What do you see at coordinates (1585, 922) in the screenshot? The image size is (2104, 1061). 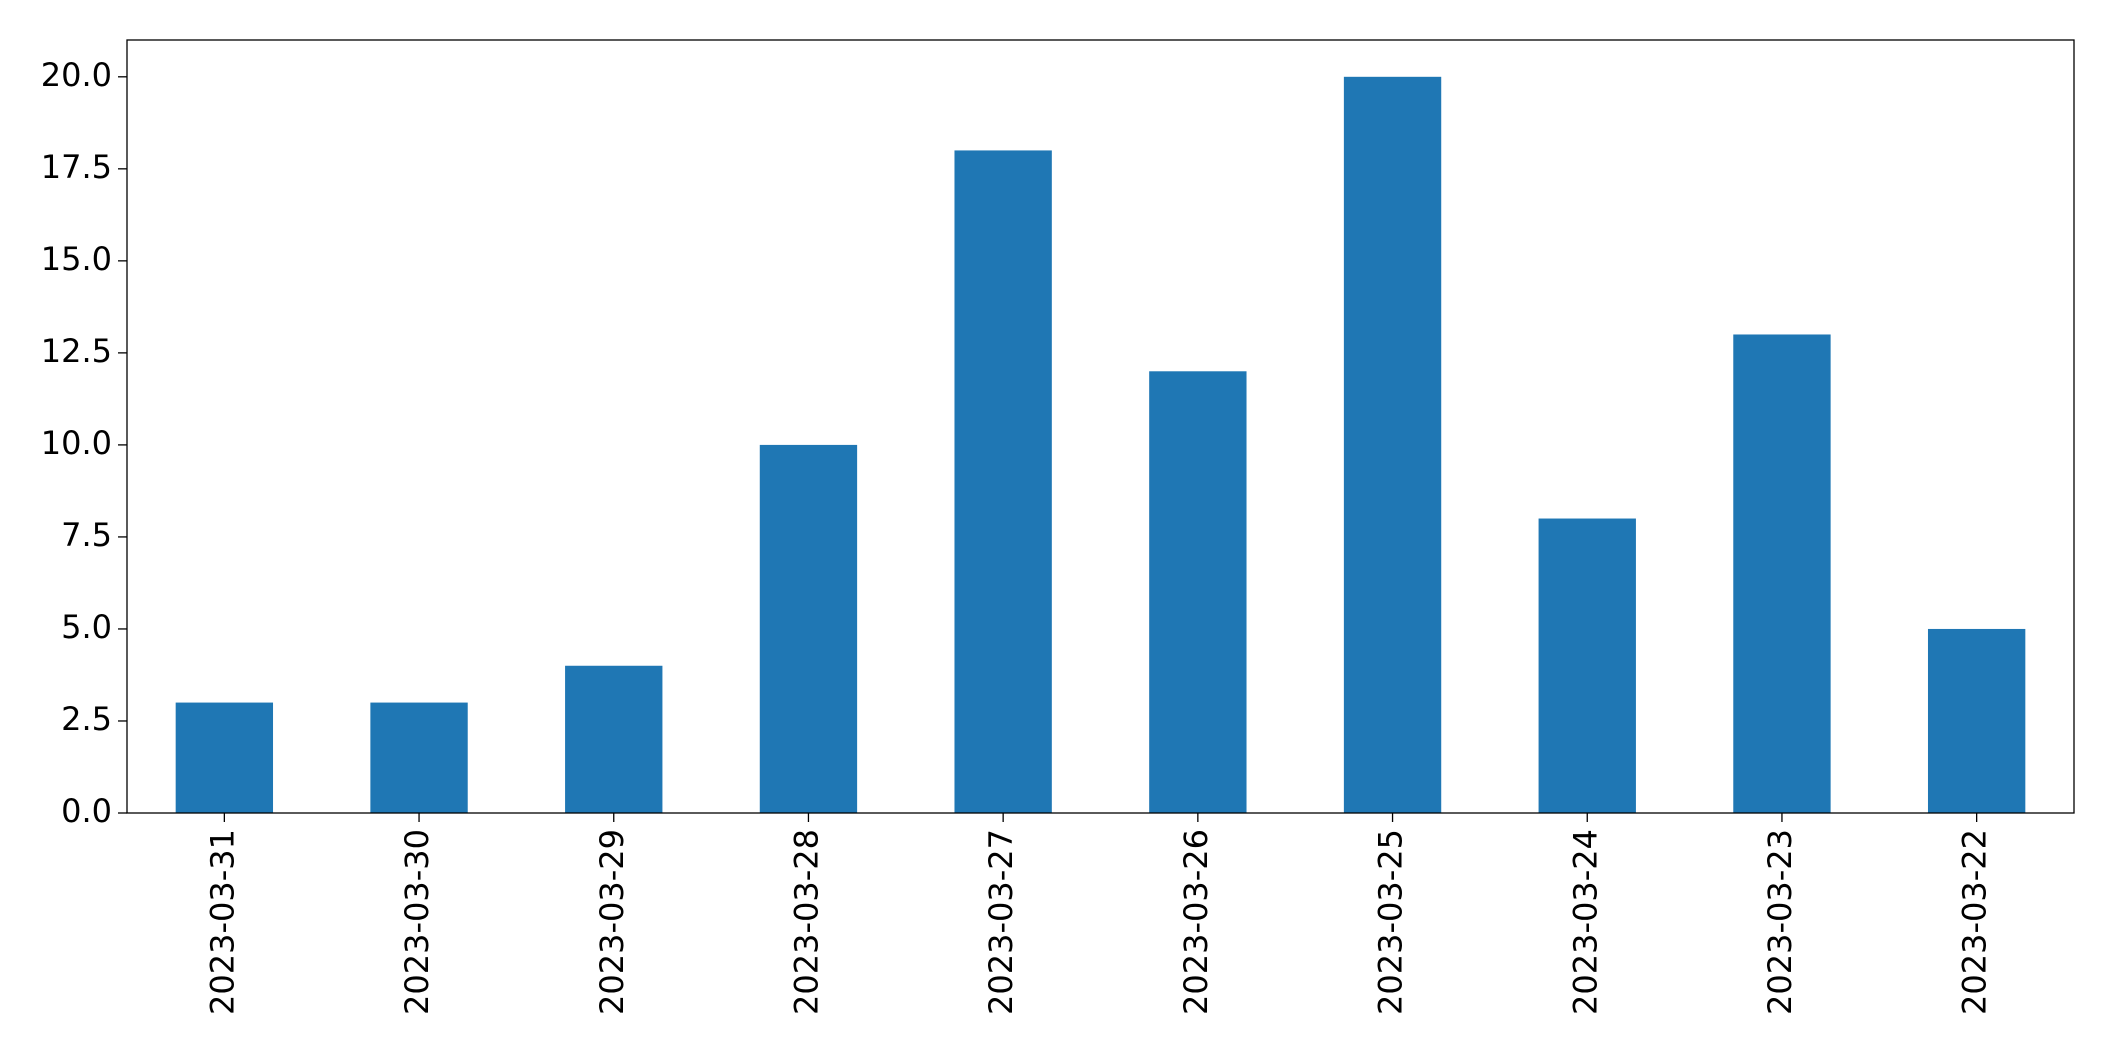 I see `x-tick-label: 2023-03-24` at bounding box center [1585, 922].